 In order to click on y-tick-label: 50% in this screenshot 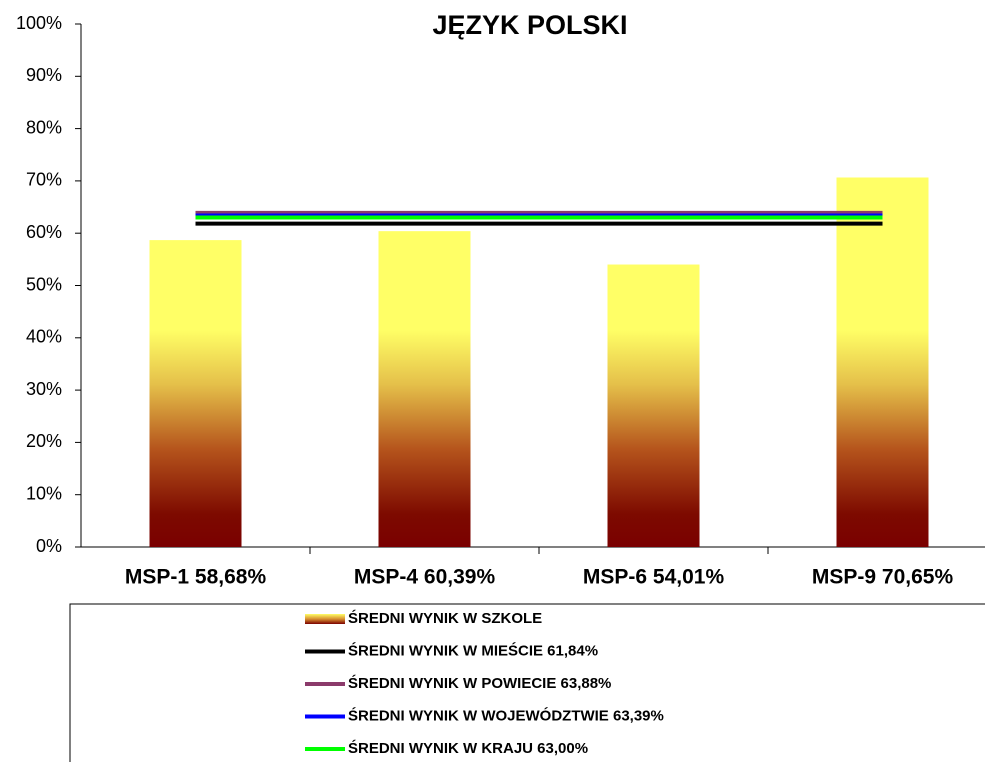, I will do `click(44, 284)`.